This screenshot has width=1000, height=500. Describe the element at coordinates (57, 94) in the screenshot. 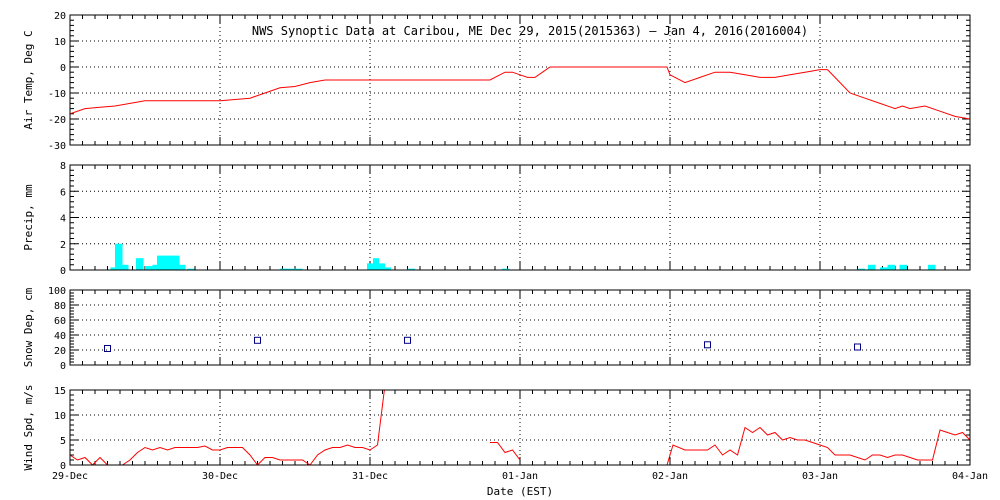

I see `y-tick-label: -10` at that location.